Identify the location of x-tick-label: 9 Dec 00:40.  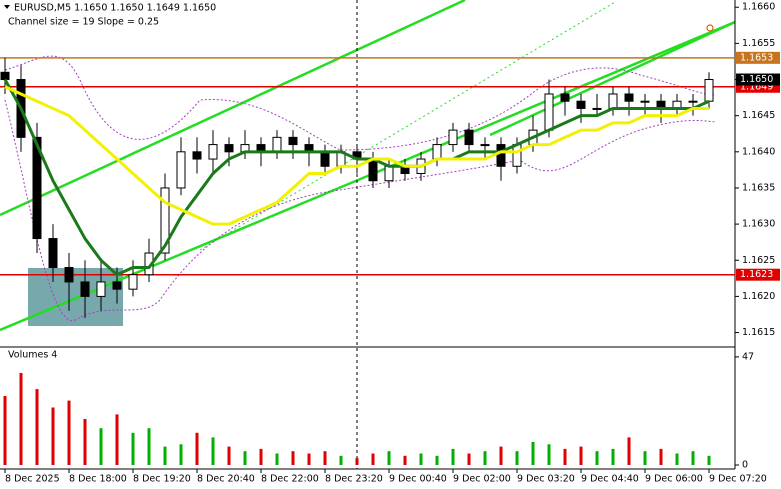
(418, 479).